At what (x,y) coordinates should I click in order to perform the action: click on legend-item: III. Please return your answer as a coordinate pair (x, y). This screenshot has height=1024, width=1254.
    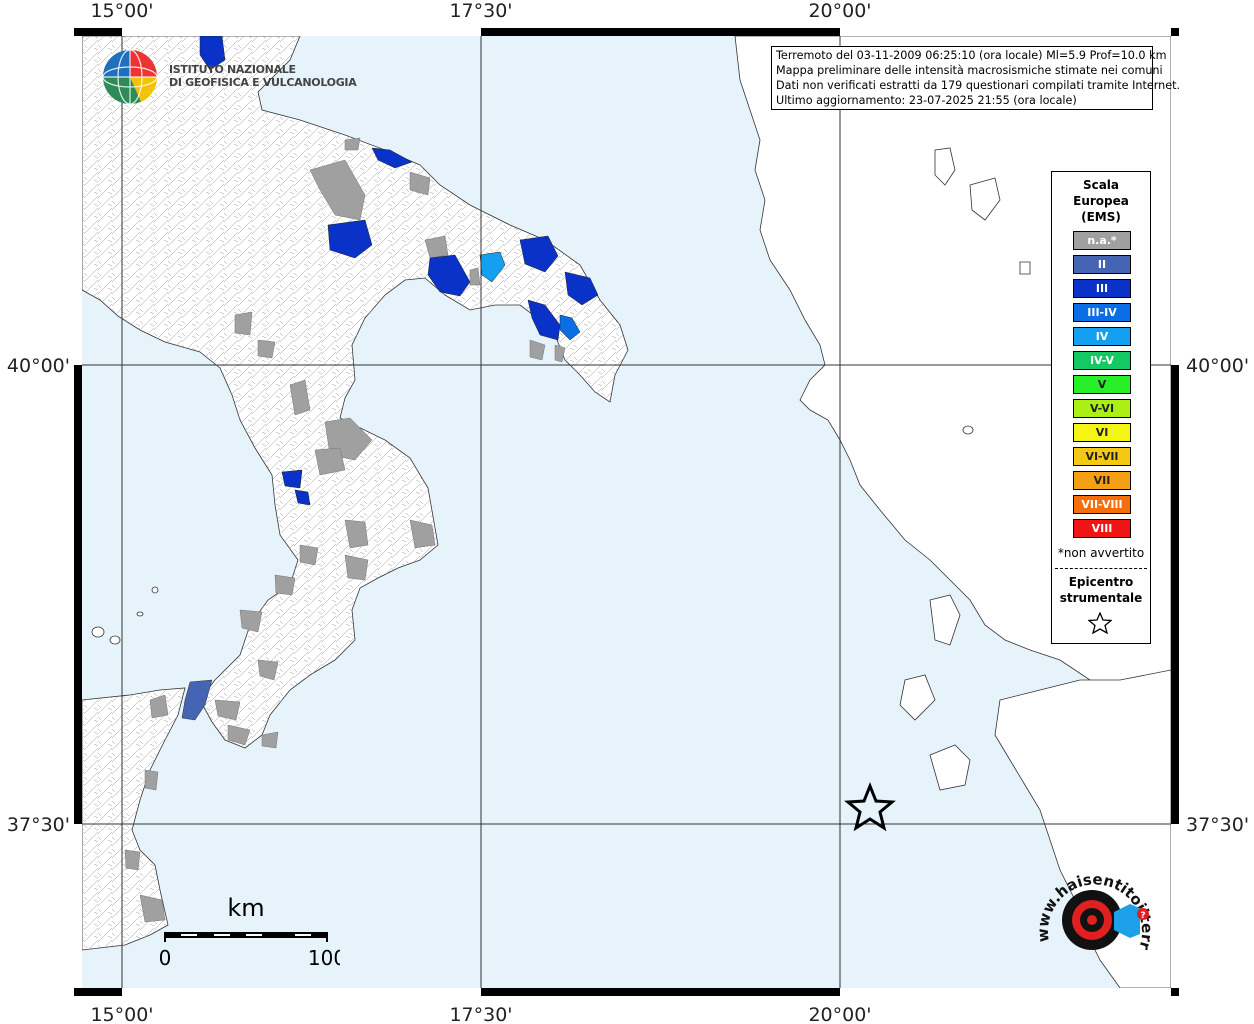
    Looking at the image, I should click on (1102, 288).